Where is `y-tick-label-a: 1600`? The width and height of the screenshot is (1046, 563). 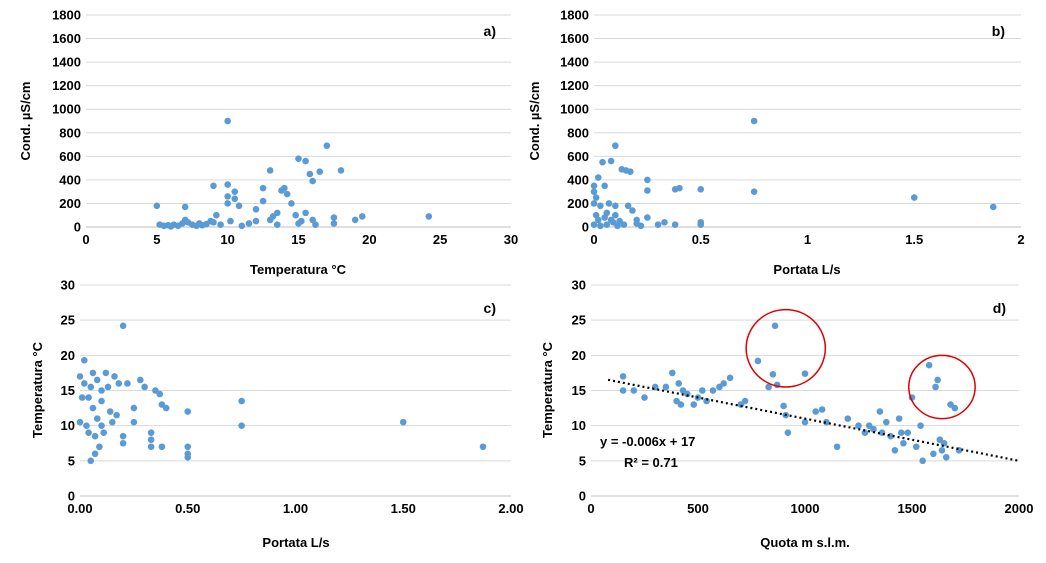 y-tick-label-a: 1600 is located at coordinates (66, 38).